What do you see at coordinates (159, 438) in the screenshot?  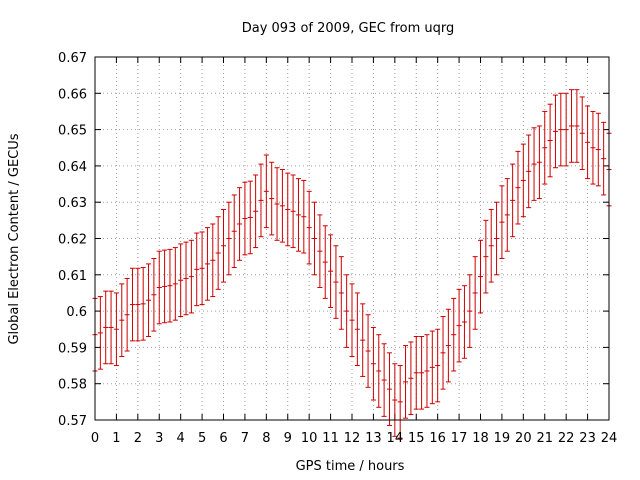 I see `x-tick-label: 3` at bounding box center [159, 438].